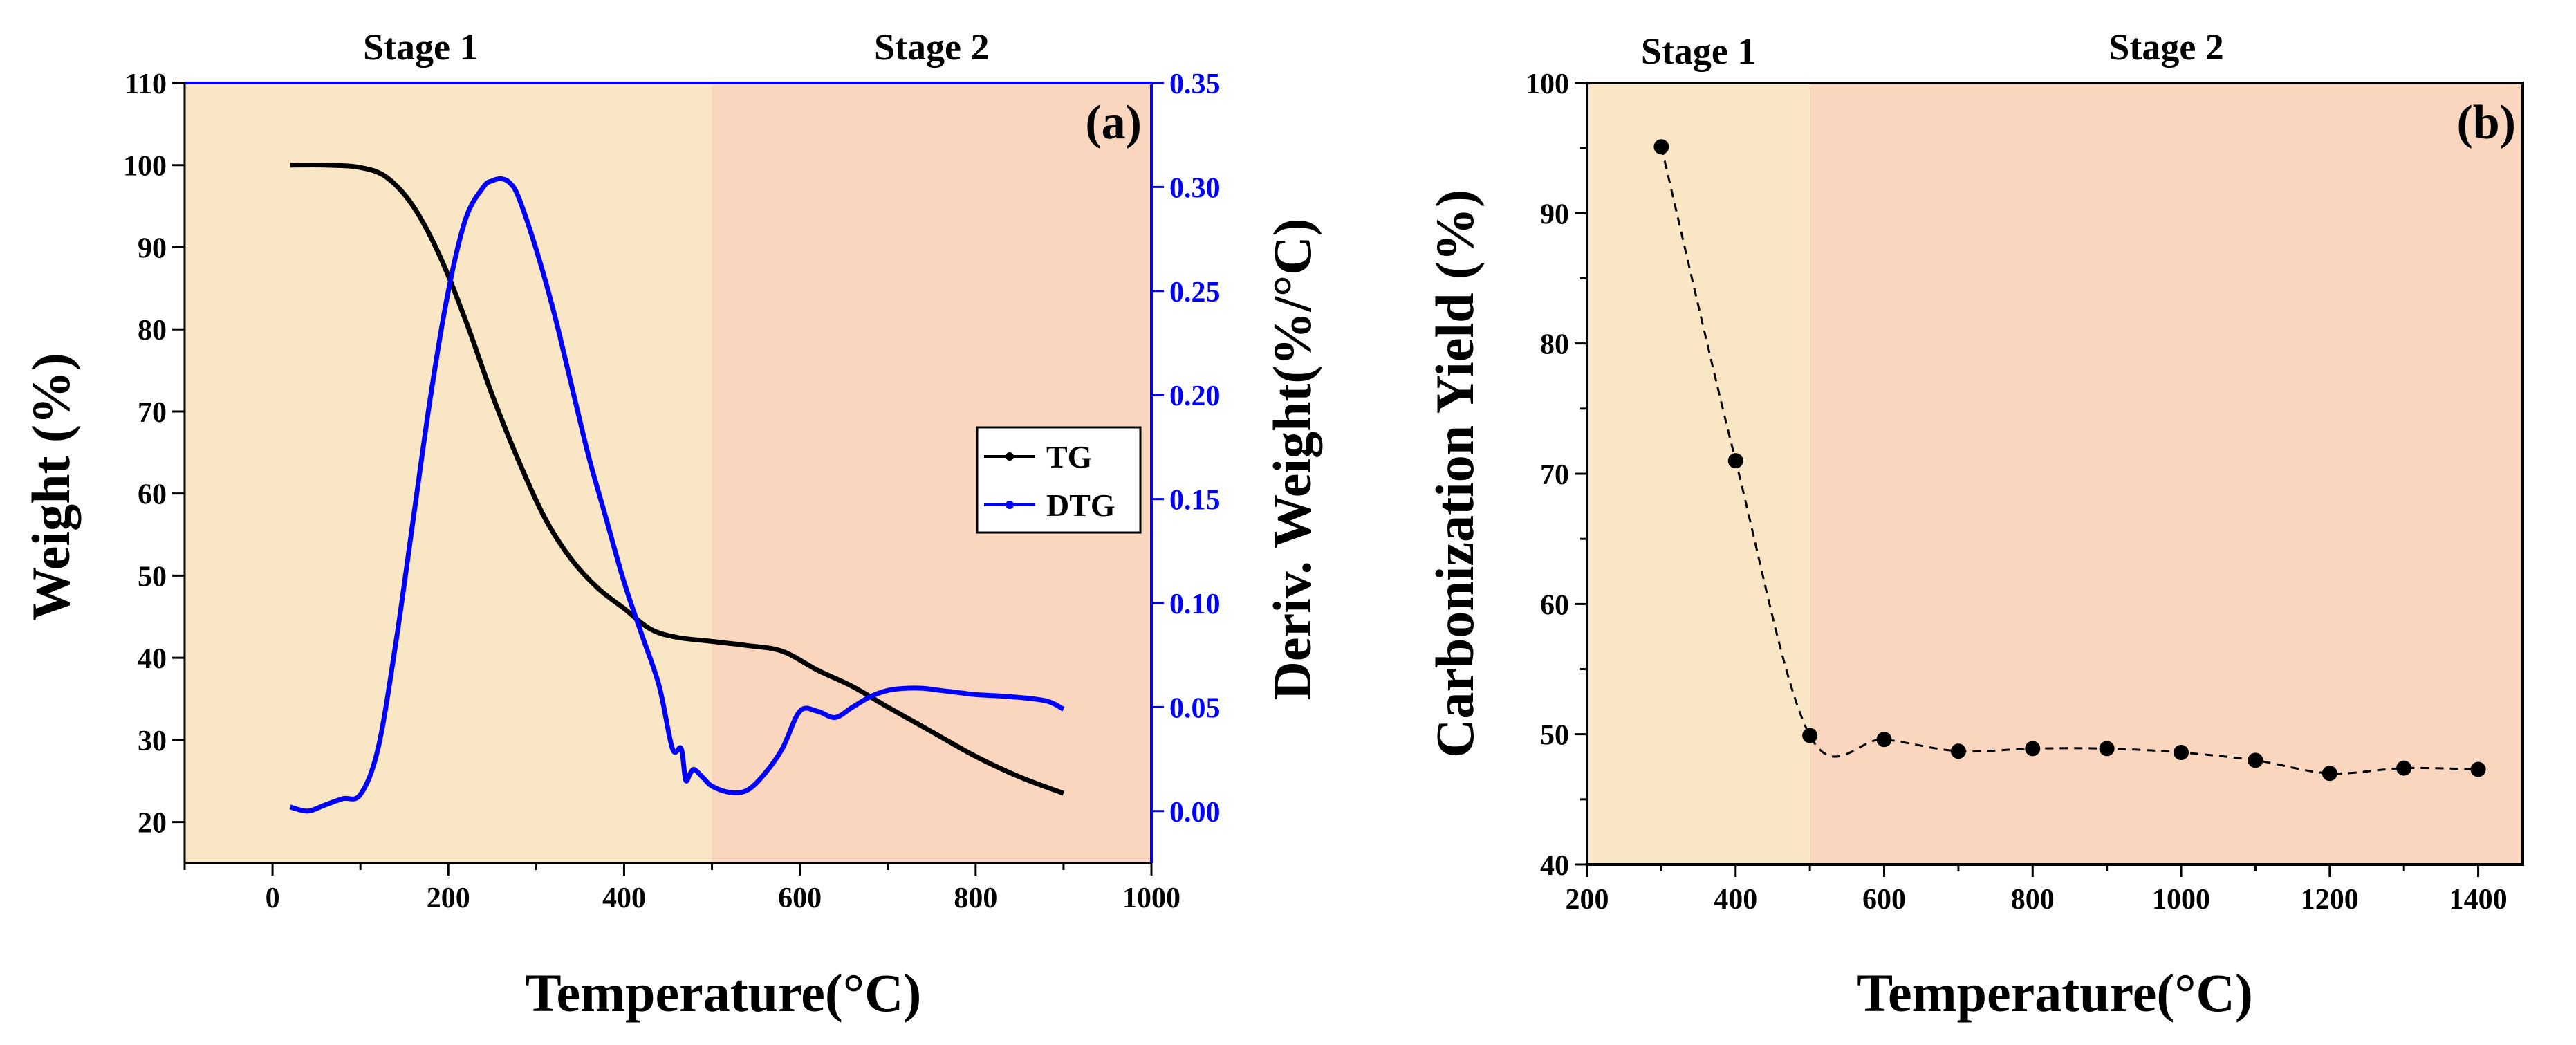  Describe the element at coordinates (1736, 900) in the screenshot. I see `panel-b-x-tick-label: 400` at that location.